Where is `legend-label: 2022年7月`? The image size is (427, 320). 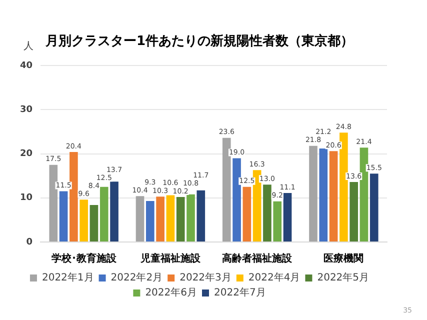
legend-label: 2022年7月 is located at coordinates (240, 292).